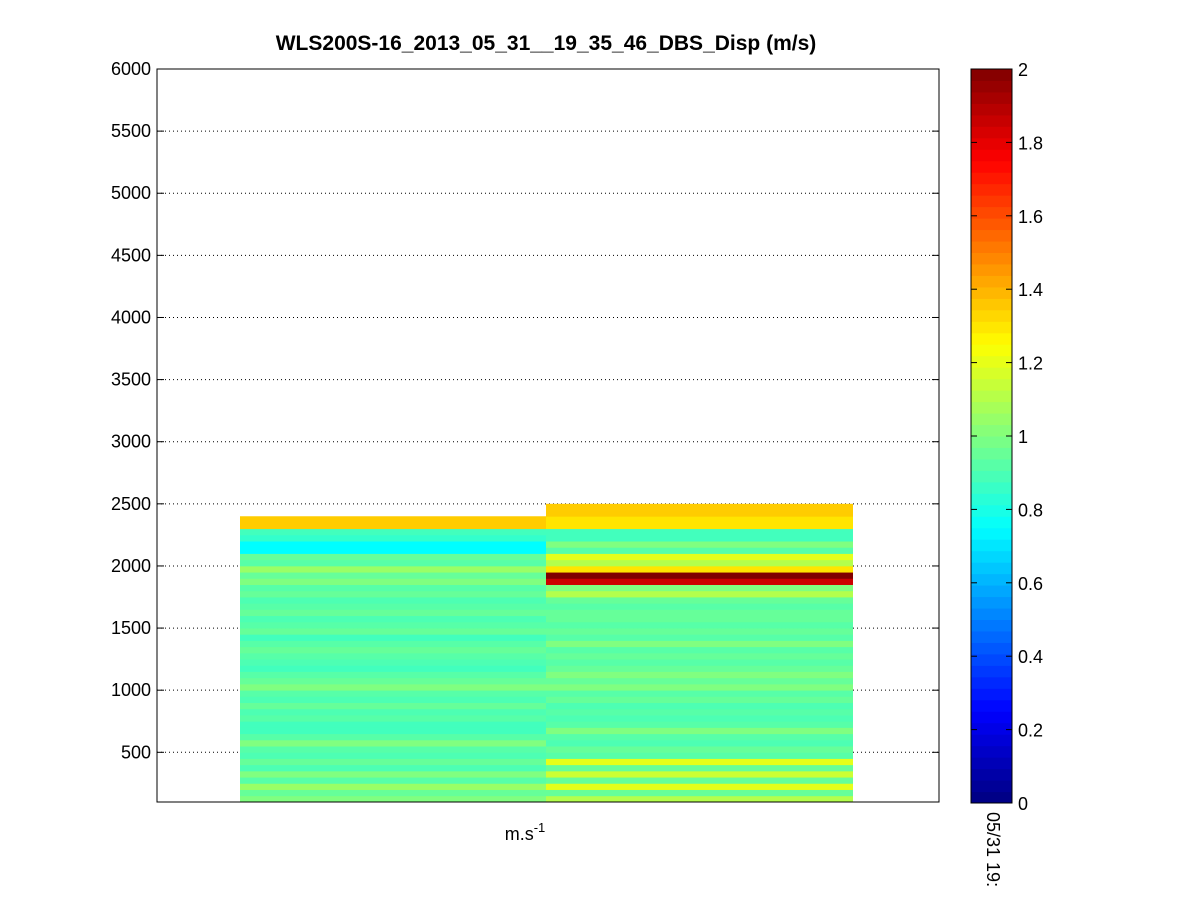  What do you see at coordinates (1023, 437) in the screenshot?
I see `colorbar-tick-label: 1` at bounding box center [1023, 437].